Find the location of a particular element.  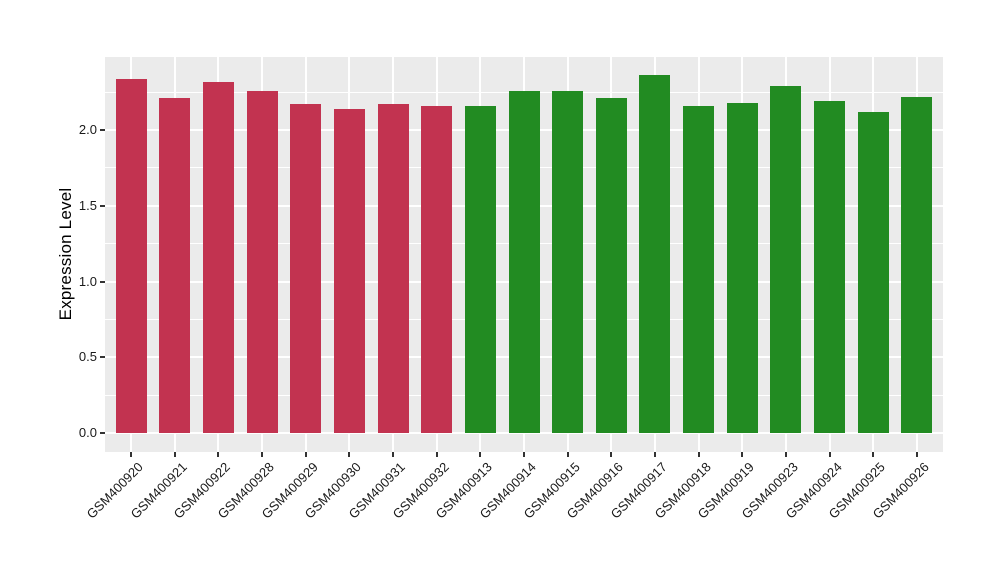

y-tick-label: 1.0 is located at coordinates (87, 281).